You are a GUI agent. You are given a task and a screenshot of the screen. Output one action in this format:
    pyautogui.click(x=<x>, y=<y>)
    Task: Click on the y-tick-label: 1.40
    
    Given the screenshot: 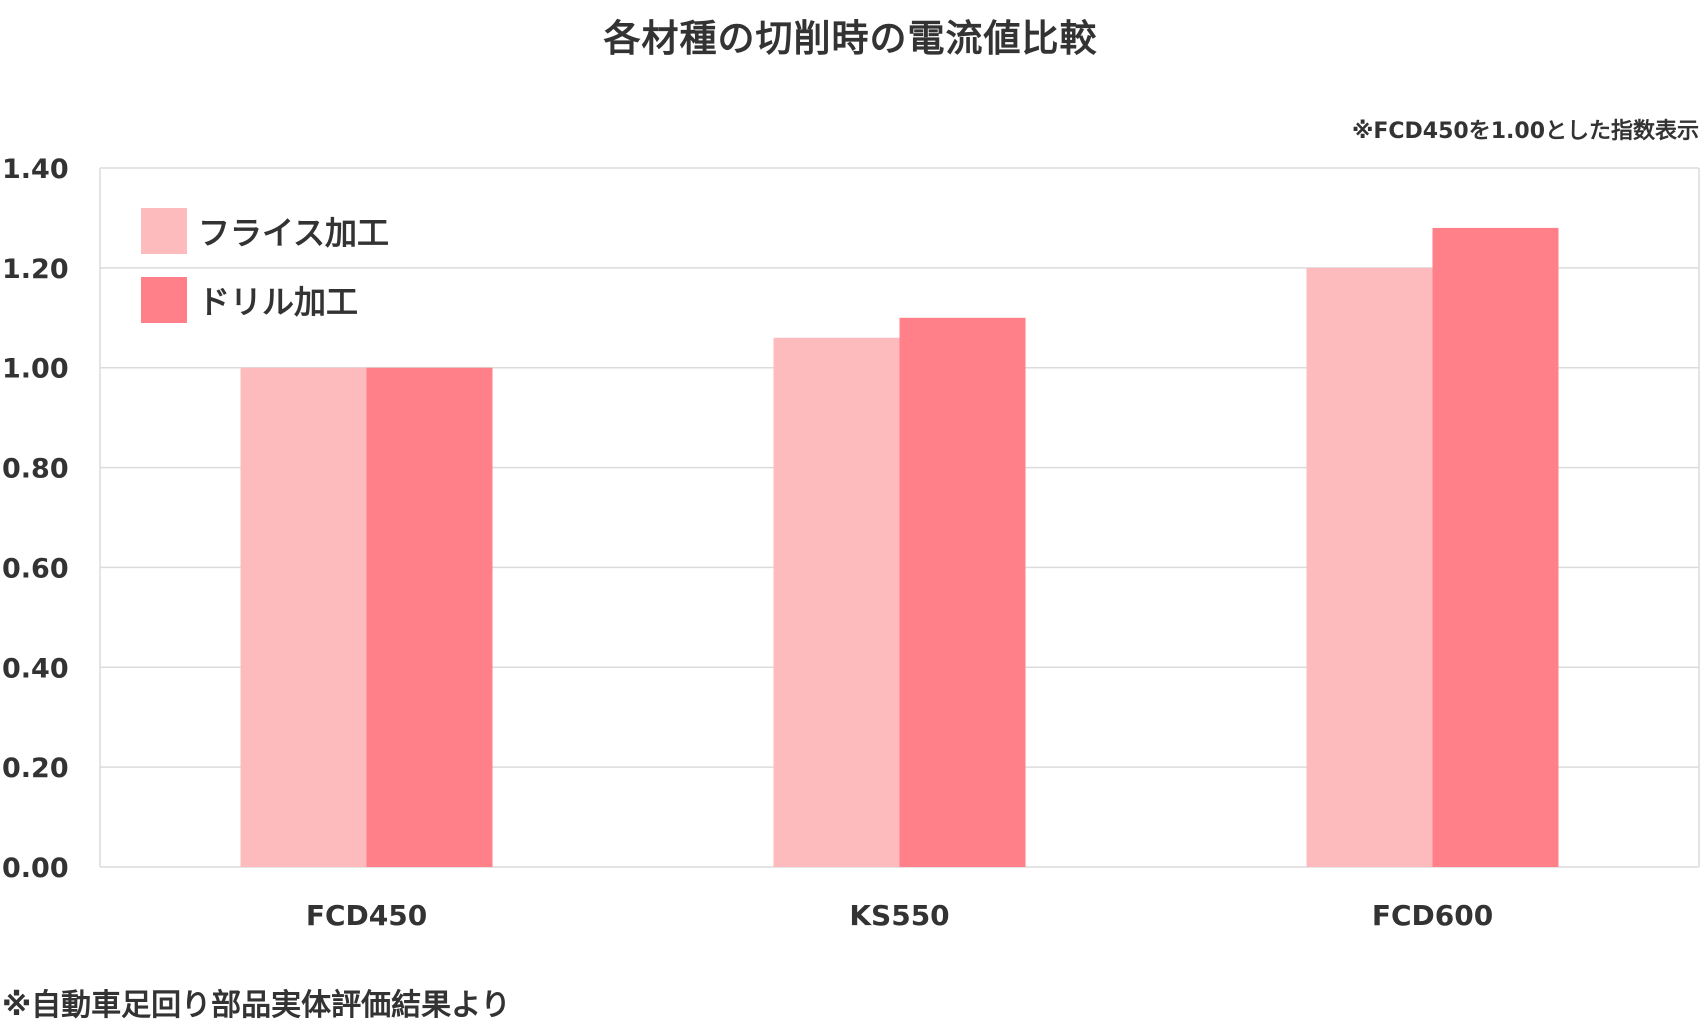 What is the action you would take?
    pyautogui.click(x=35, y=169)
    